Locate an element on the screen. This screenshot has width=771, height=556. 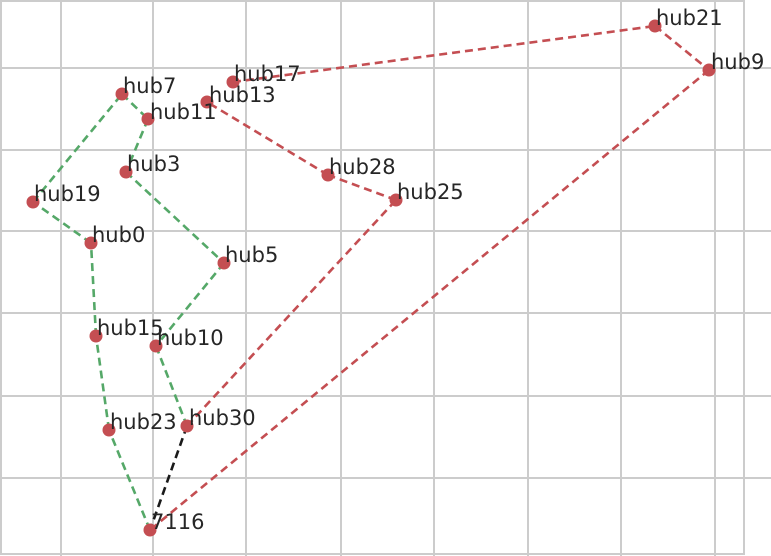
node-hub25 is located at coordinates (396, 200).